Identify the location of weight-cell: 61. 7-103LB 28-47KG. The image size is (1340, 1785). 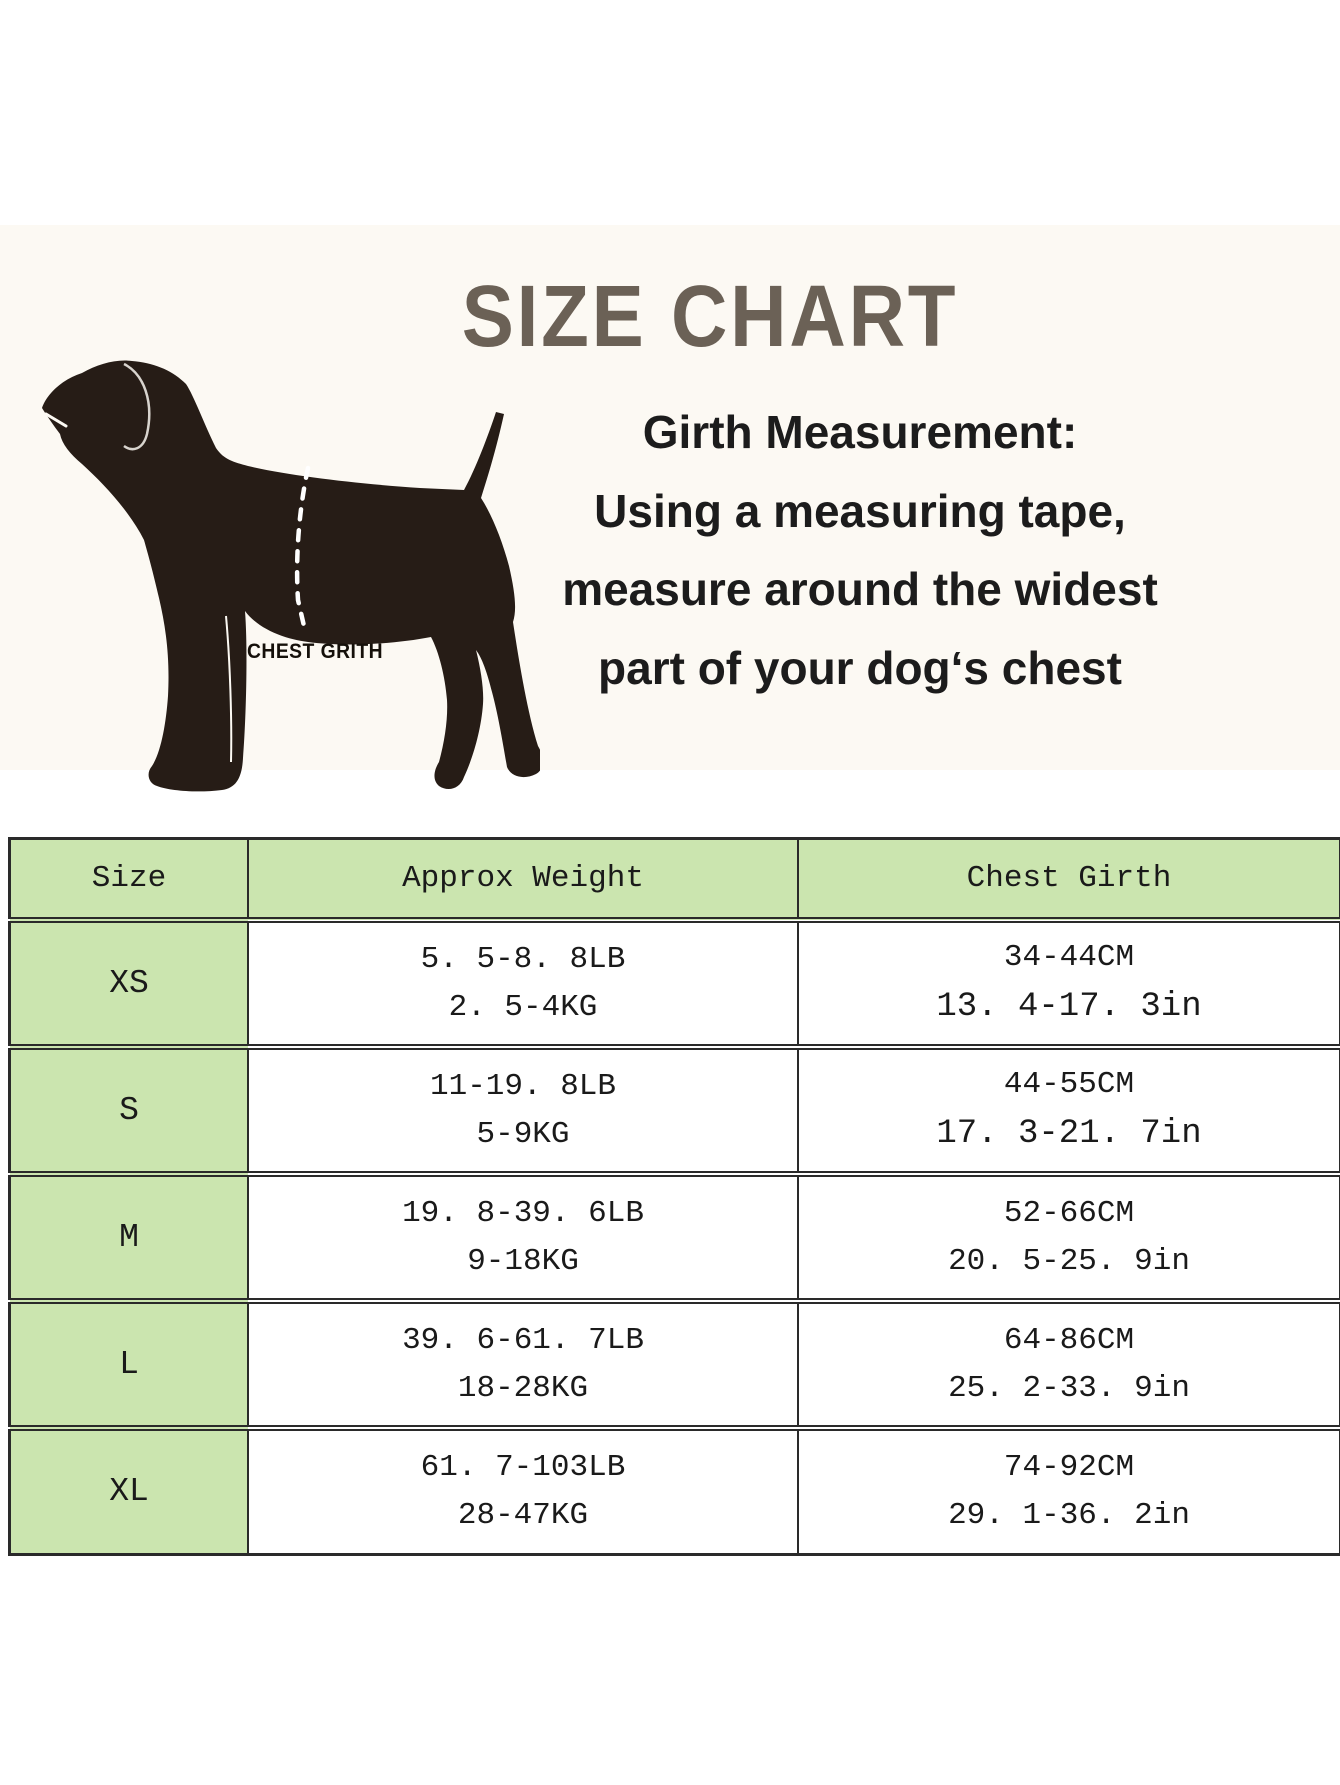
(523, 1490).